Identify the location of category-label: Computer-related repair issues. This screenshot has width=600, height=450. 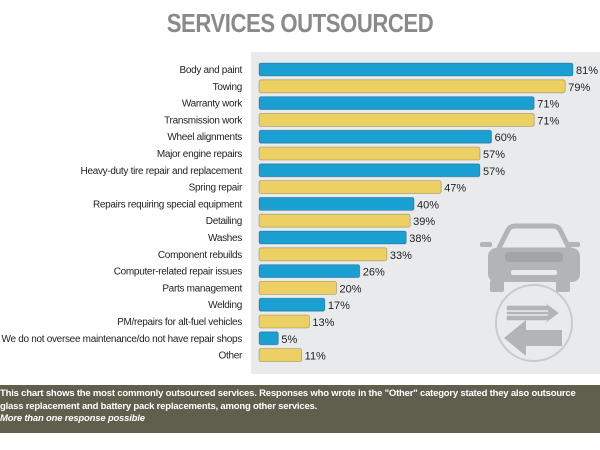
(178, 272).